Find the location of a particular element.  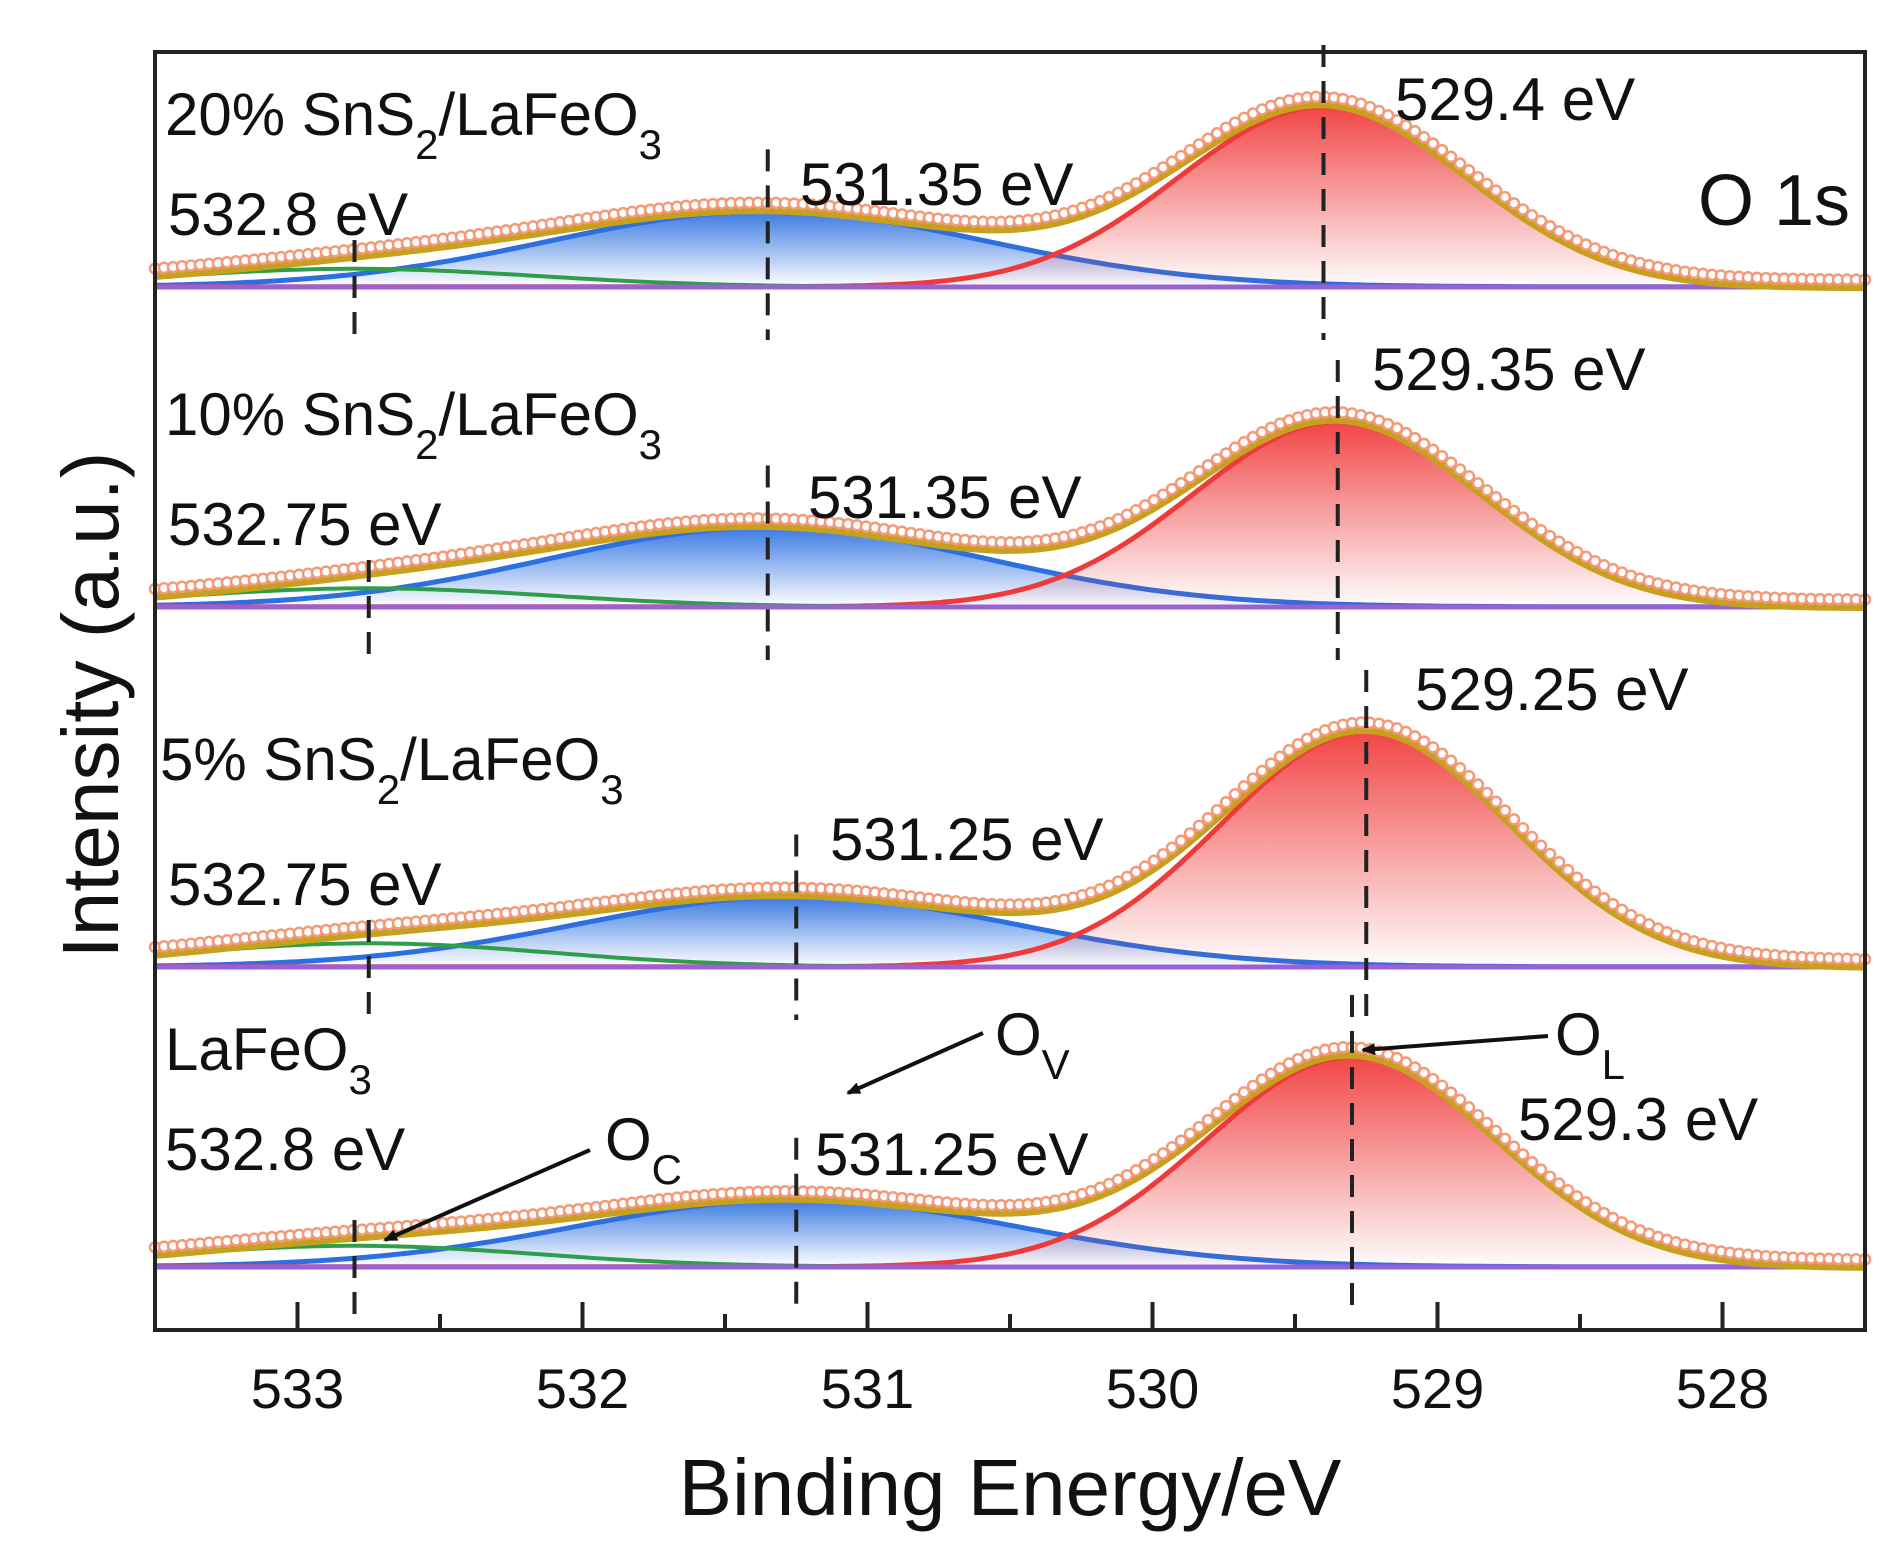

series-0-data-points is located at coordinates (1010, 188).